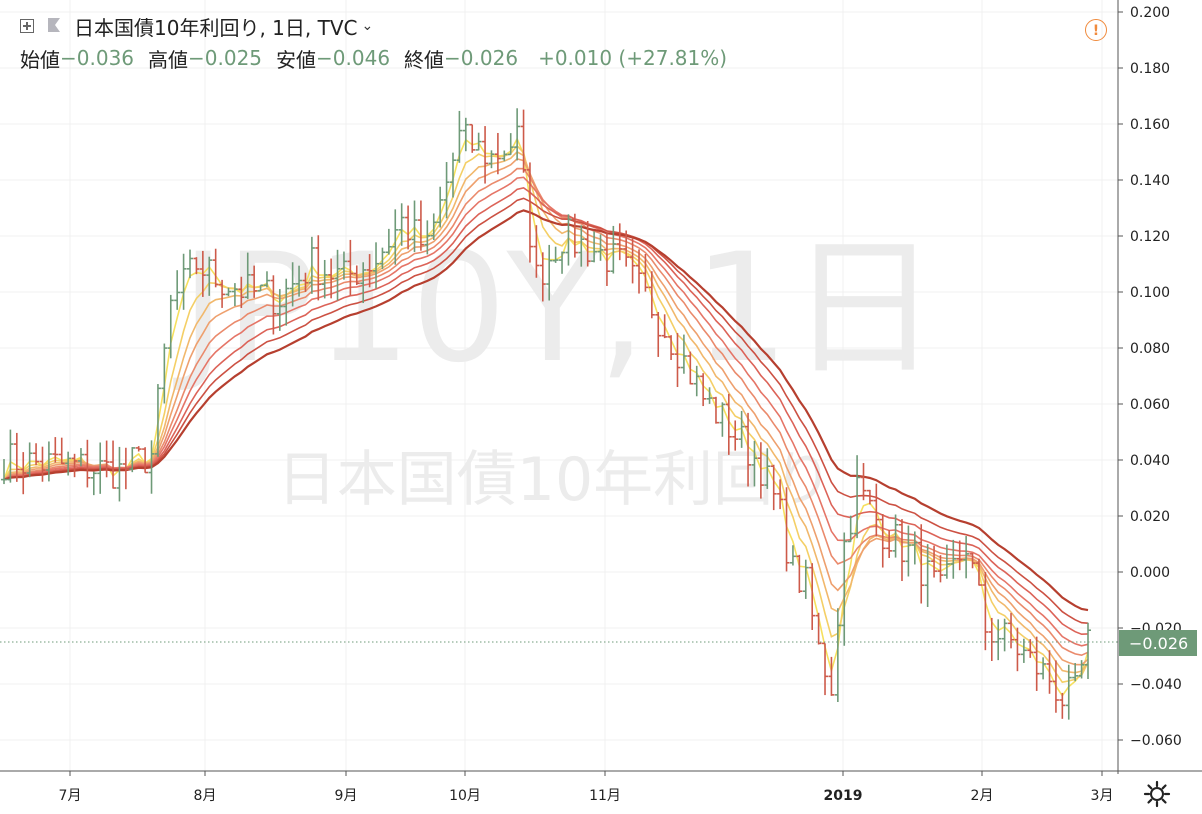 The height and width of the screenshot is (814, 1202). What do you see at coordinates (982, 796) in the screenshot?
I see `x-tick-label: 2月` at bounding box center [982, 796].